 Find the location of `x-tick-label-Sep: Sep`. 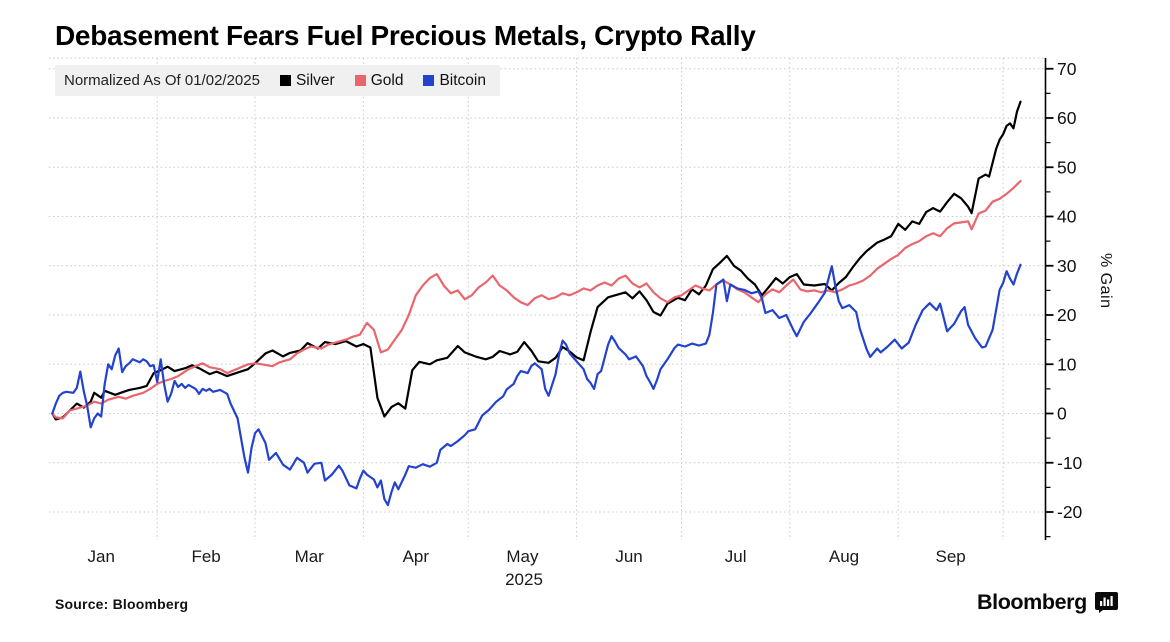

x-tick-label-Sep: Sep is located at coordinates (950, 556).